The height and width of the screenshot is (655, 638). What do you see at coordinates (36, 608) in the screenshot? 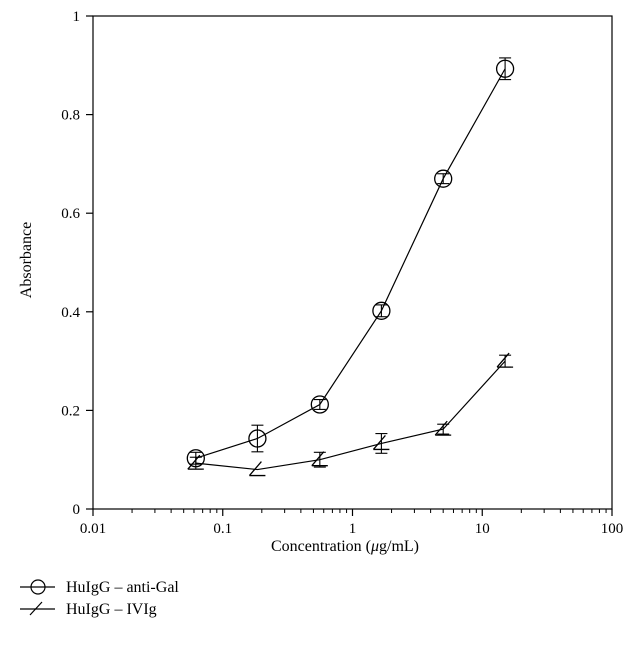
I see `legend-triangle-marker` at bounding box center [36, 608].